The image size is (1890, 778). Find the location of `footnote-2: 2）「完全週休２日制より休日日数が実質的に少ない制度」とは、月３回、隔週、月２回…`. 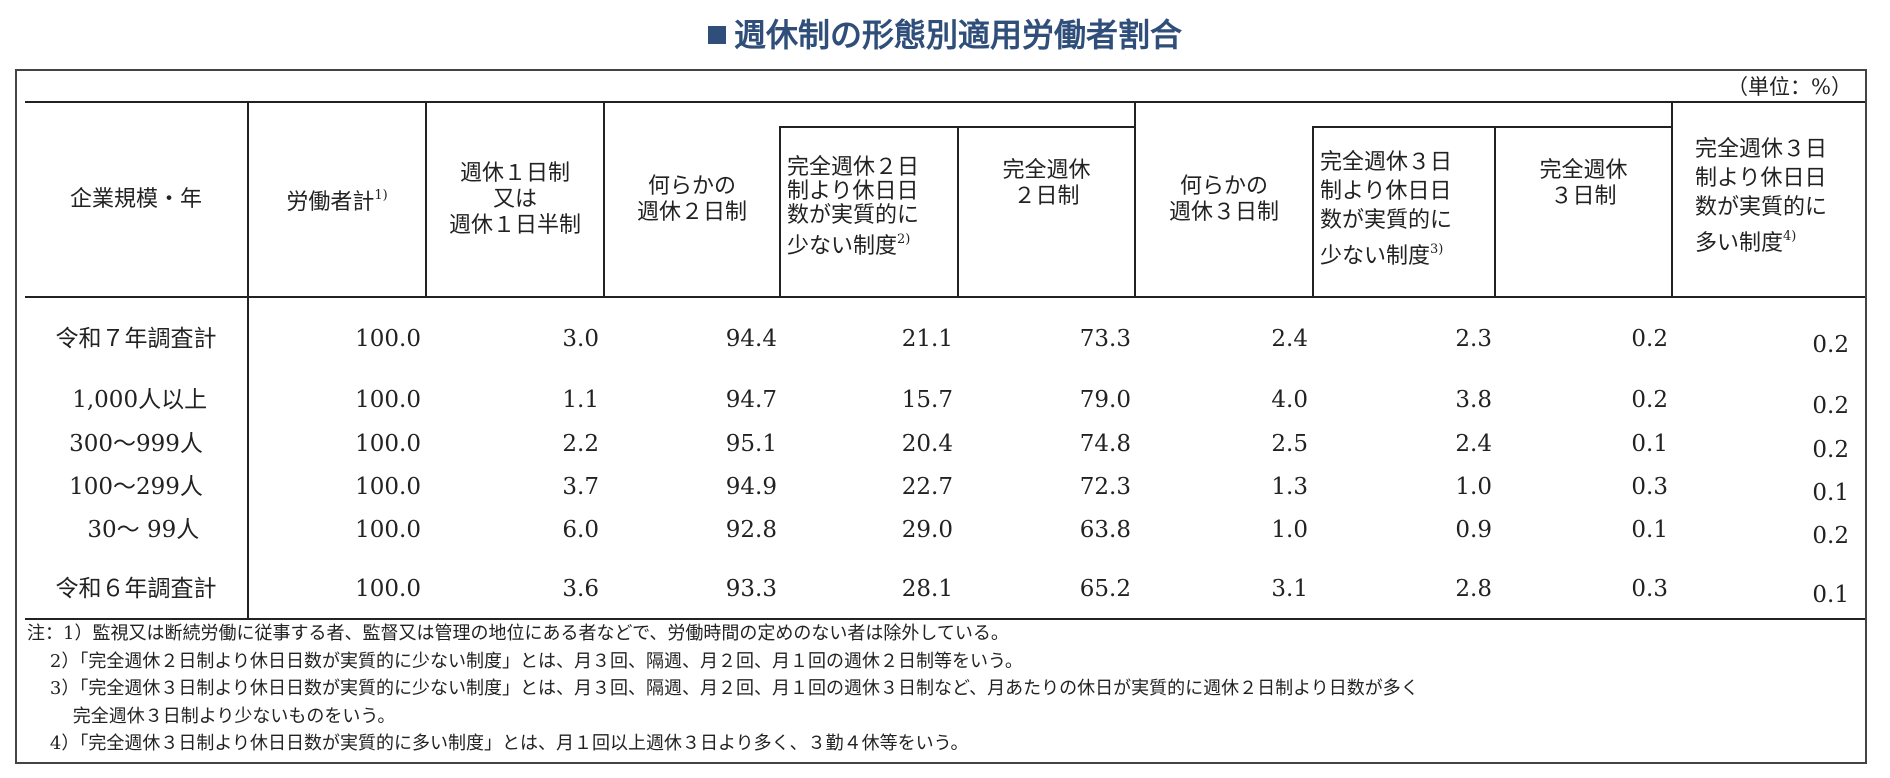

footnote-2: 2）「完全週休２日制より休日日数が実質的に少ない制度」とは、月３回、隔週、月２回… is located at coordinates (525, 661).